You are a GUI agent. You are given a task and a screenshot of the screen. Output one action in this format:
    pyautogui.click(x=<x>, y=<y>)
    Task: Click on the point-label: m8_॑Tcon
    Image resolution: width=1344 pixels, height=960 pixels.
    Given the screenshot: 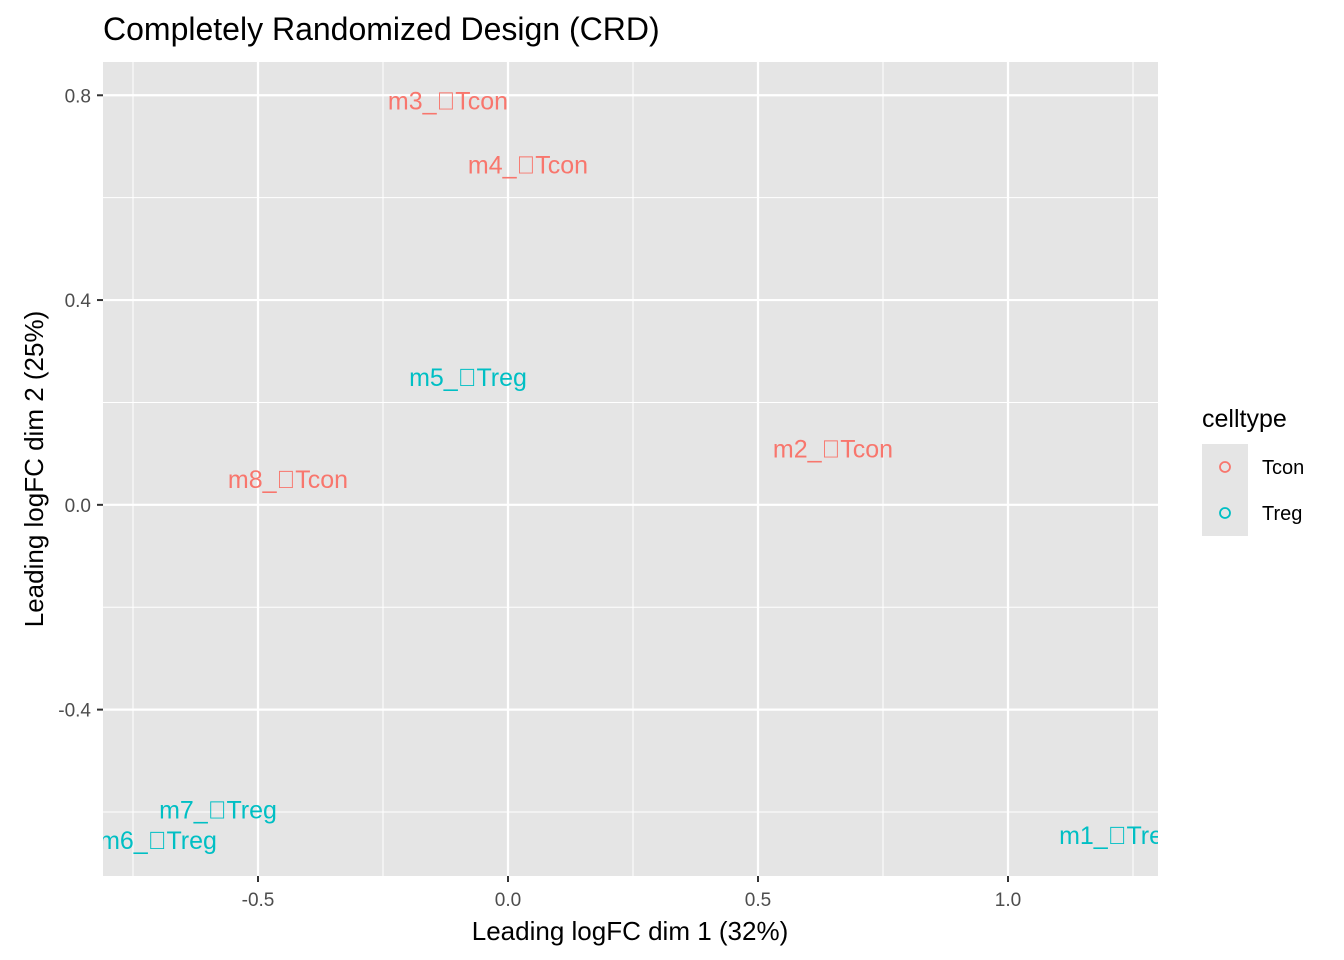 What is the action you would take?
    pyautogui.click(x=288, y=480)
    